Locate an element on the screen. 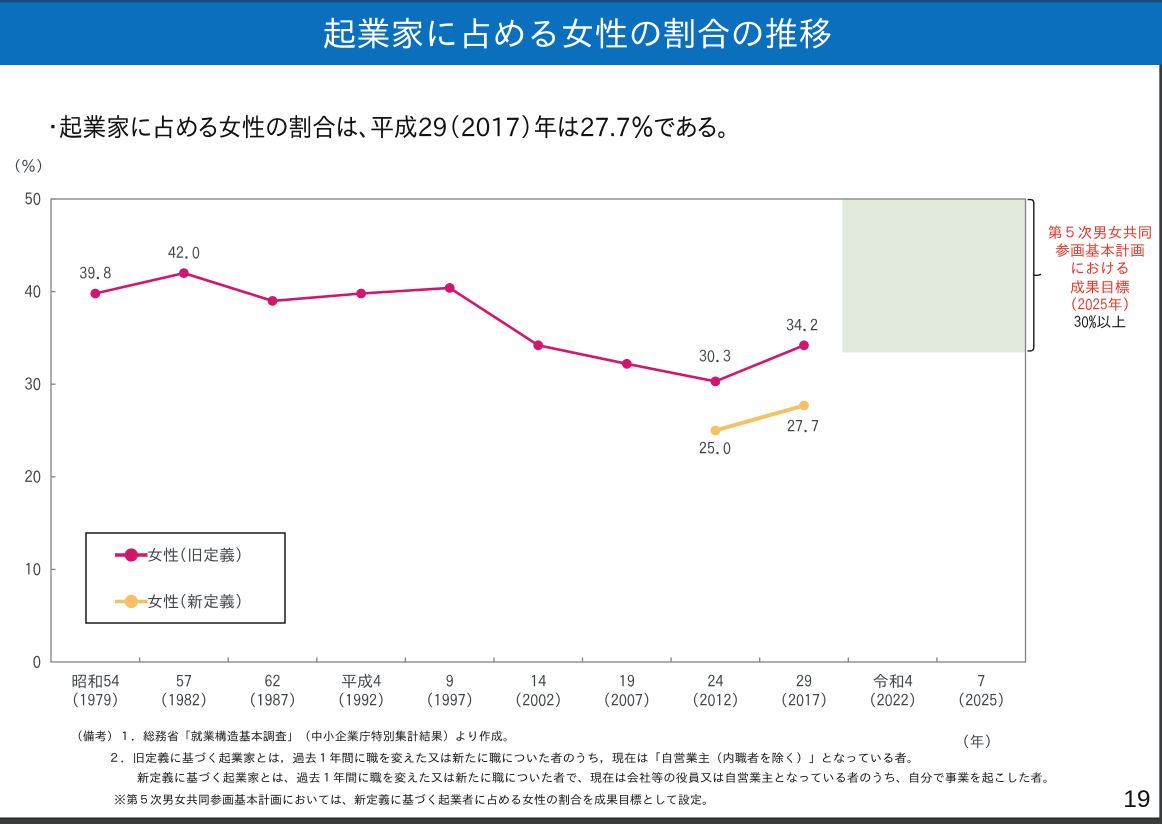 The height and width of the screenshot is (829, 1162). svg-text: 19 is located at coordinates (1136, 799).